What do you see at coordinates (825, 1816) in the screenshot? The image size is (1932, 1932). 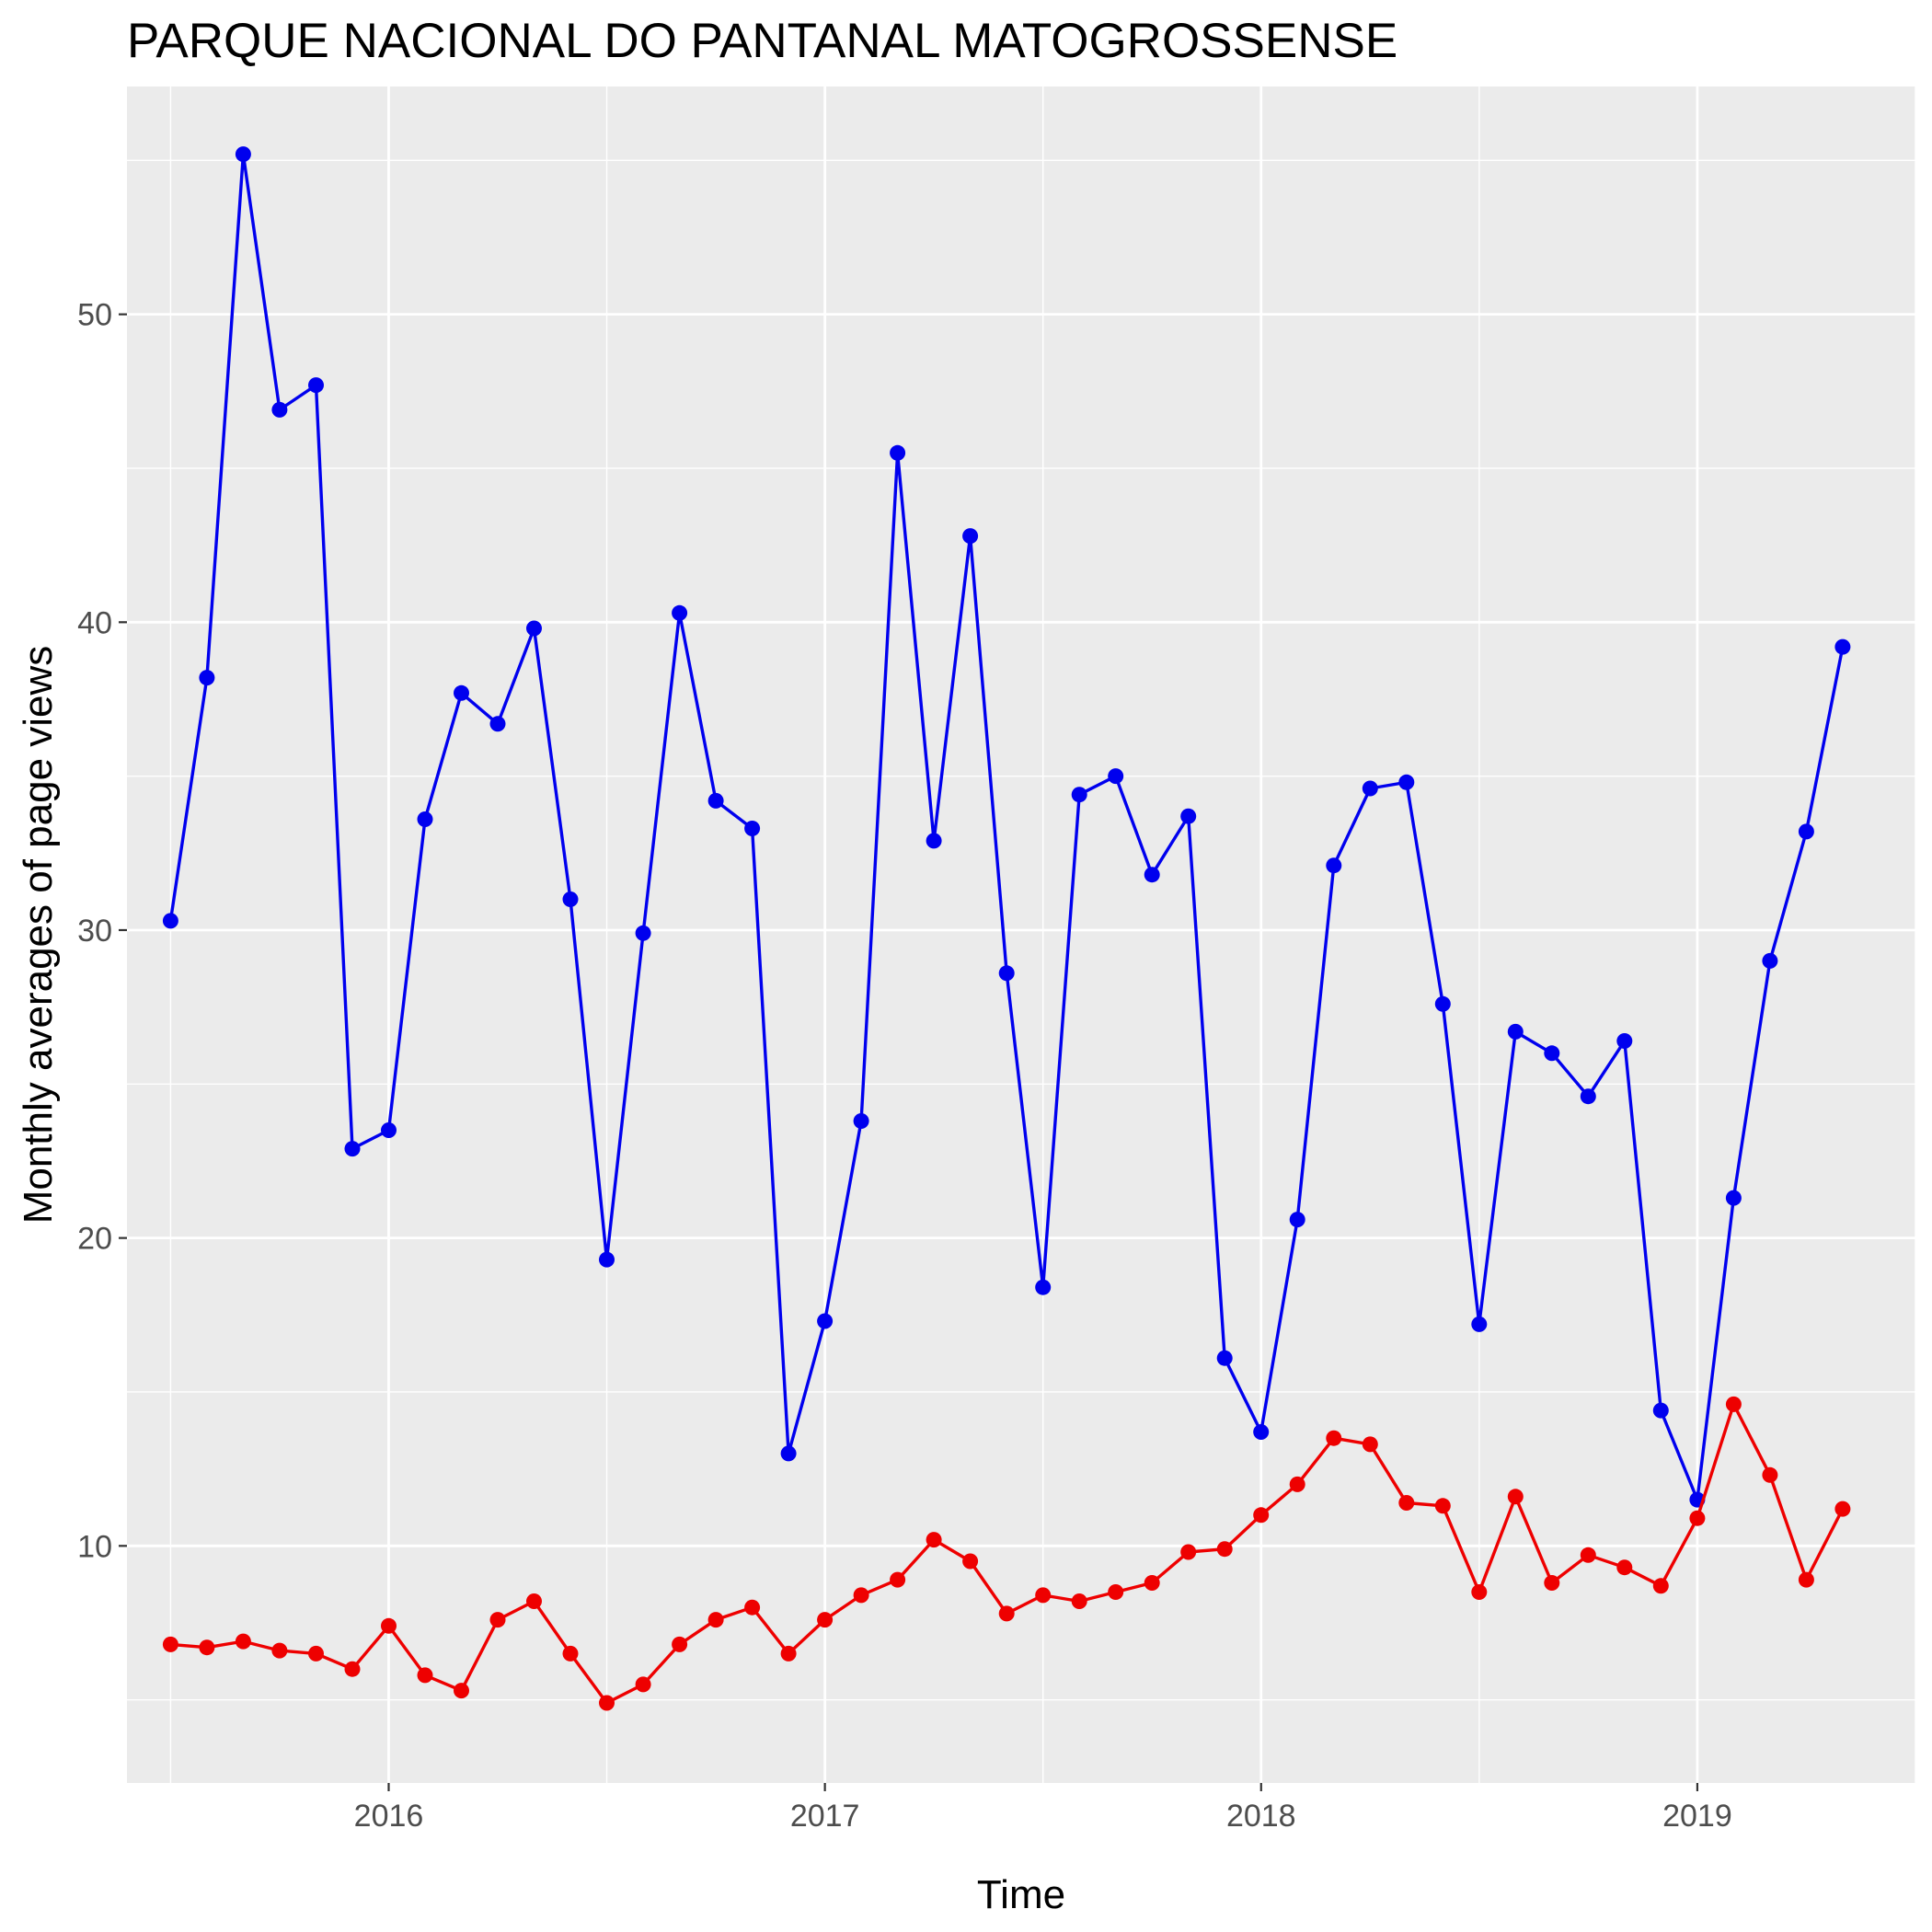 I see `x-tick-label: 2017` at bounding box center [825, 1816].